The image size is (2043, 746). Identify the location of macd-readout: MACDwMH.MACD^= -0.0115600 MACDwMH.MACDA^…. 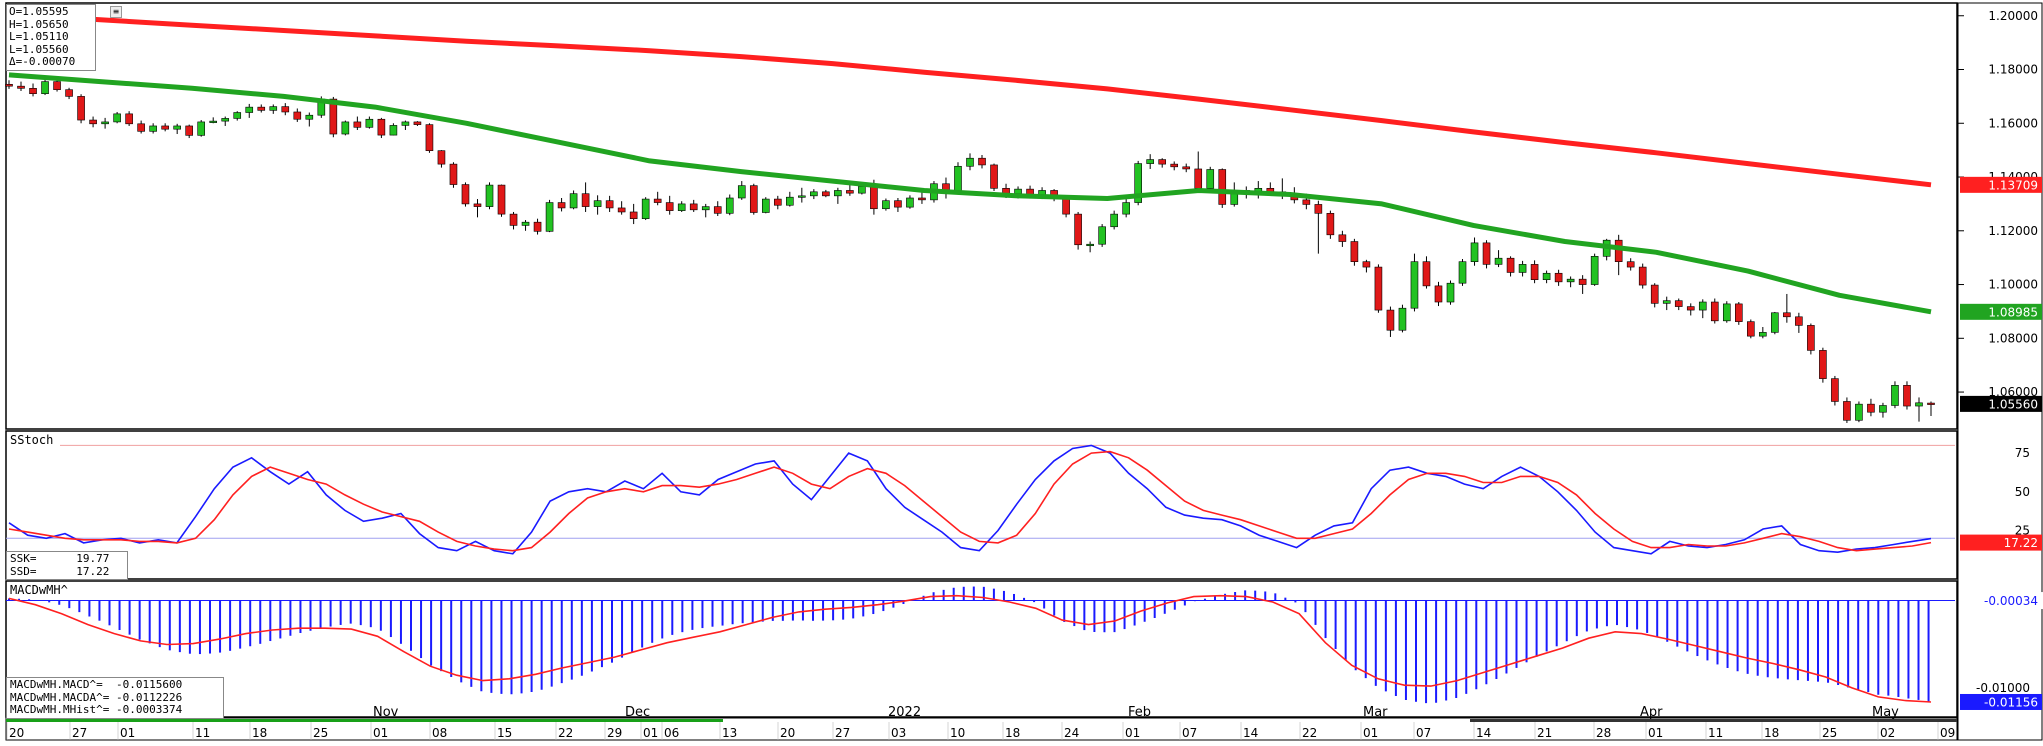
(115, 698).